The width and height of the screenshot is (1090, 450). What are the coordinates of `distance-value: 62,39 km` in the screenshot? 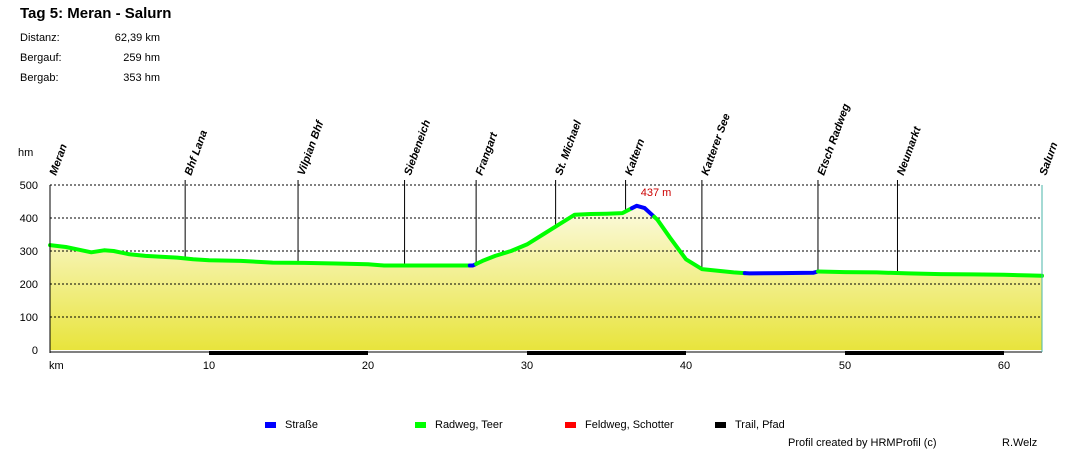 It's located at (137, 38).